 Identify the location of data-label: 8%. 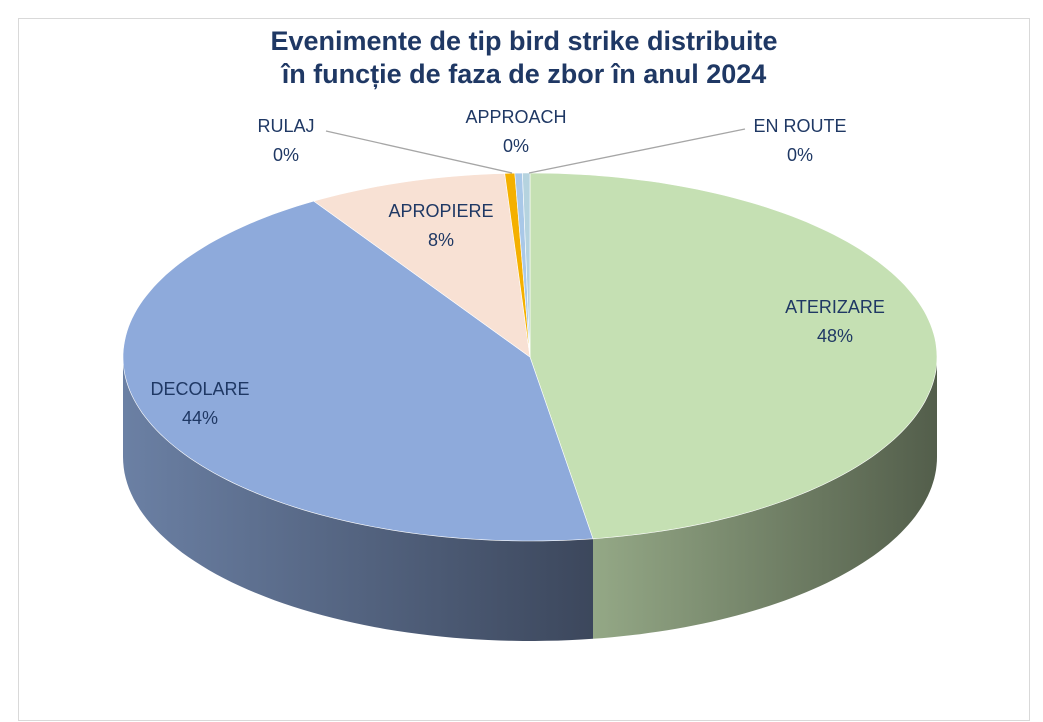
(441, 240).